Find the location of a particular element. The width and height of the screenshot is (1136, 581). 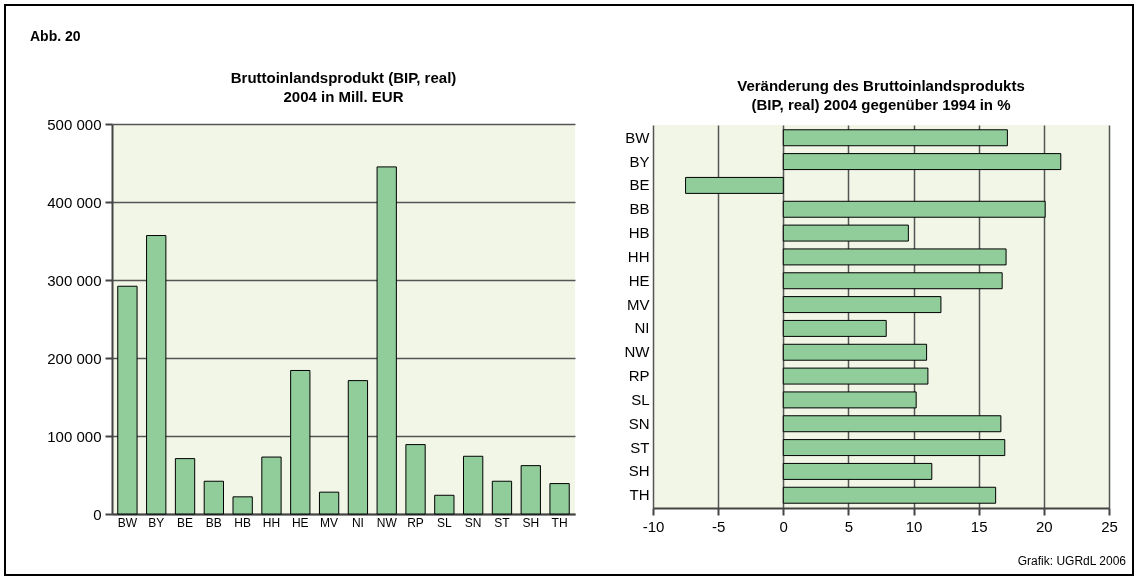

text: Grafik: UGRdL 2006 is located at coordinates (1071, 561).